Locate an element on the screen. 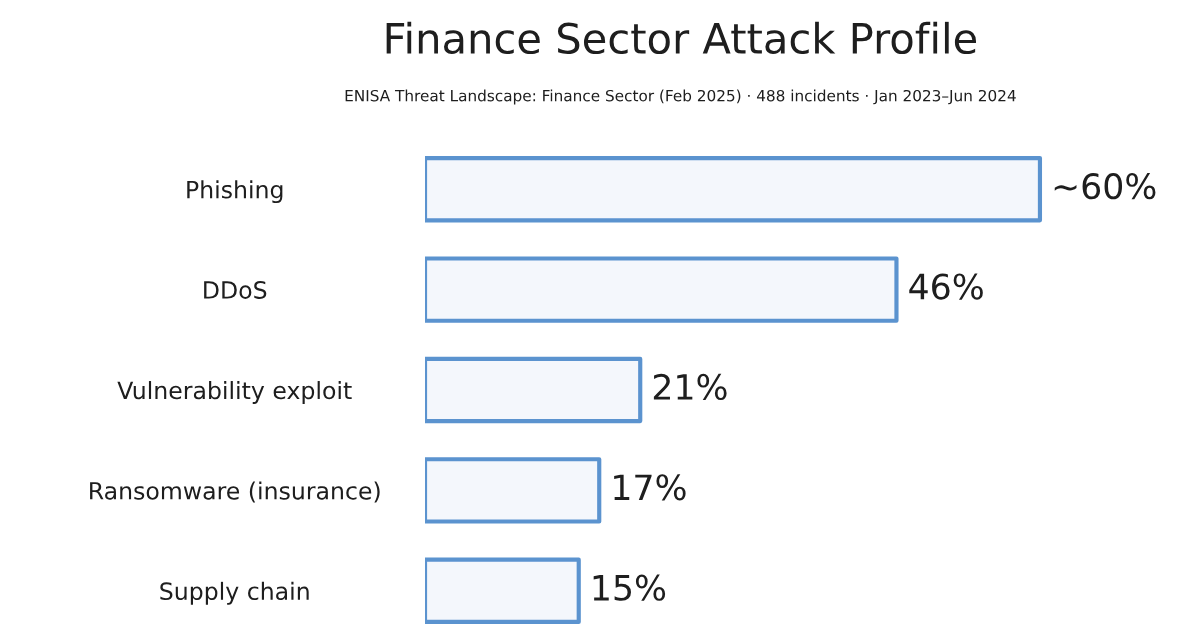 The image size is (1200, 641). chart-title: Finance Sector Attack Profile is located at coordinates (681, 38).